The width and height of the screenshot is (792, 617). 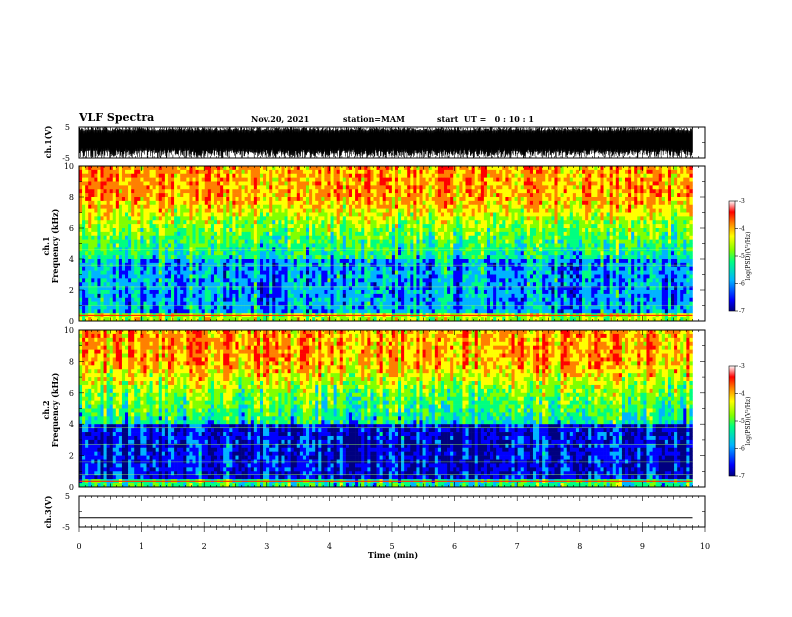 I want to click on ch1-waveform-panel, so click(x=385, y=142).